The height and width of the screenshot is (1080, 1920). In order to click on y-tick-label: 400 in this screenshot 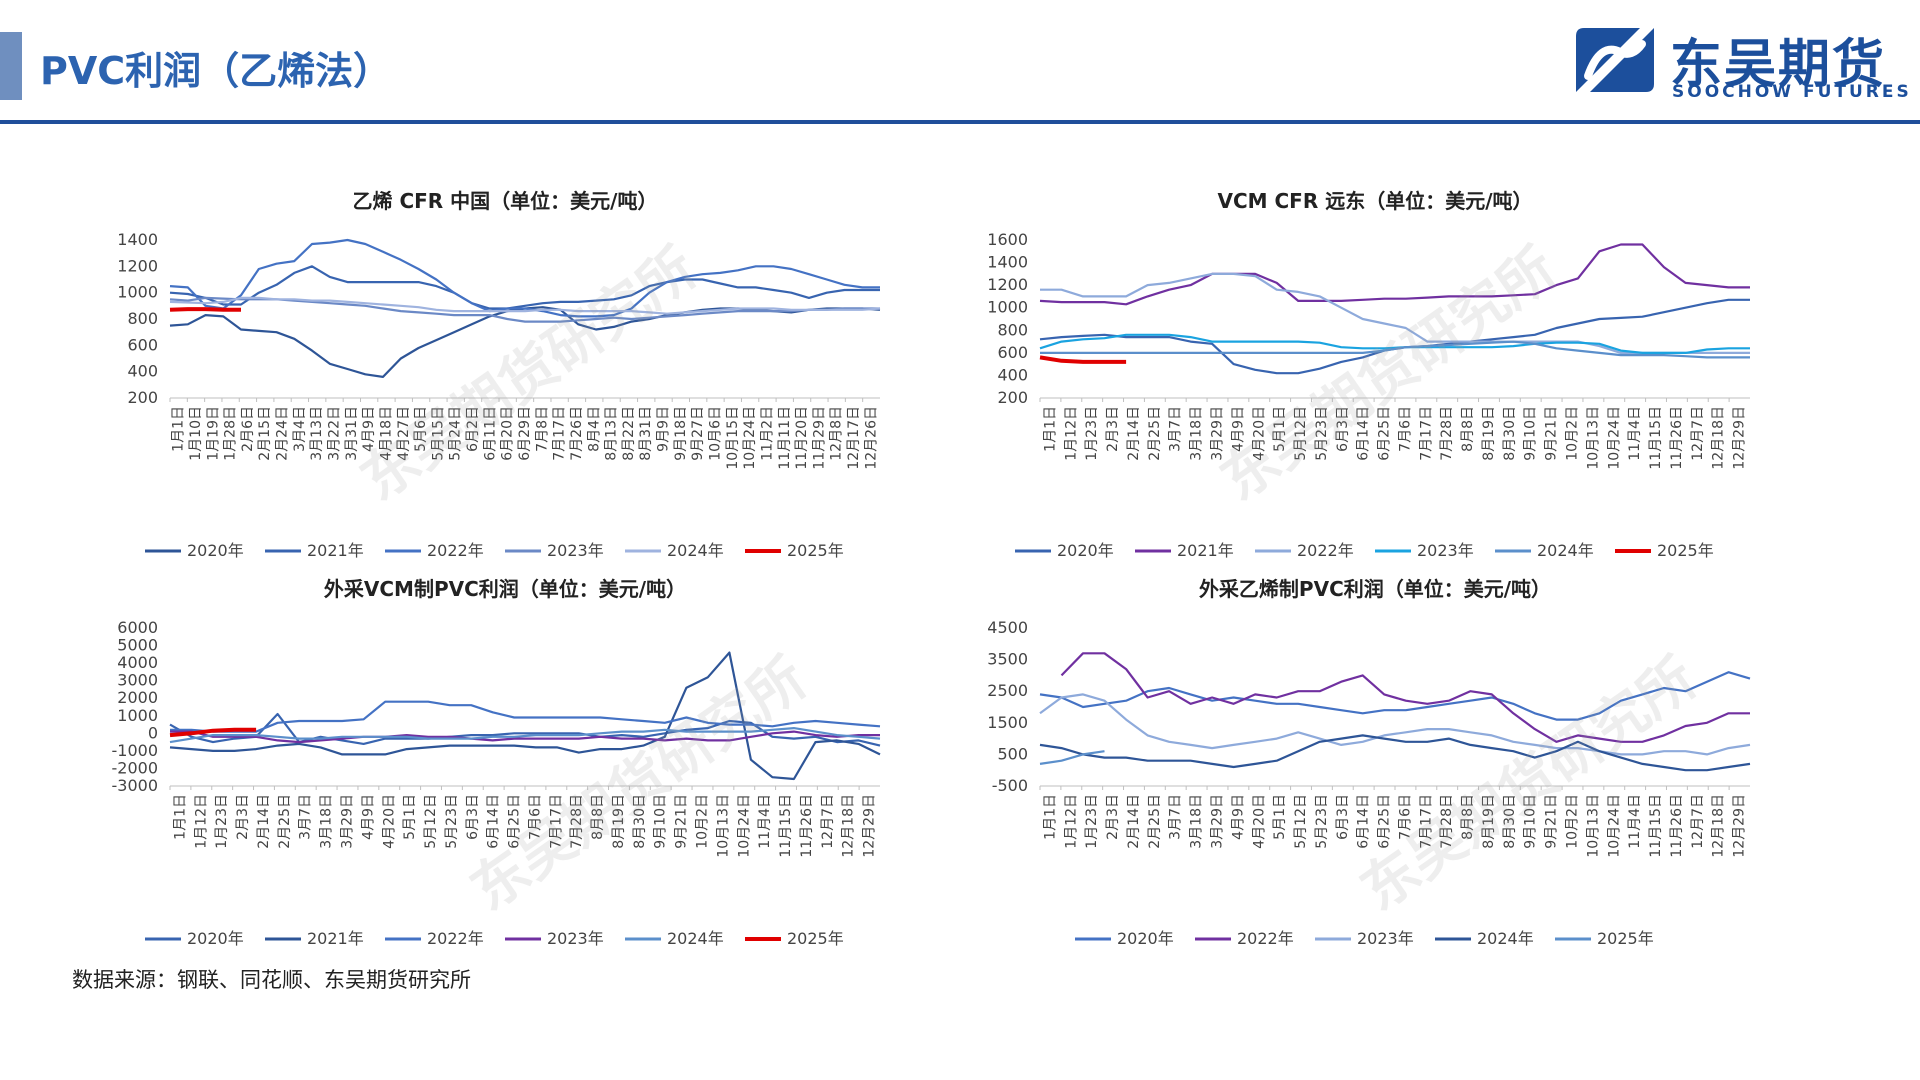, I will do `click(142, 371)`.